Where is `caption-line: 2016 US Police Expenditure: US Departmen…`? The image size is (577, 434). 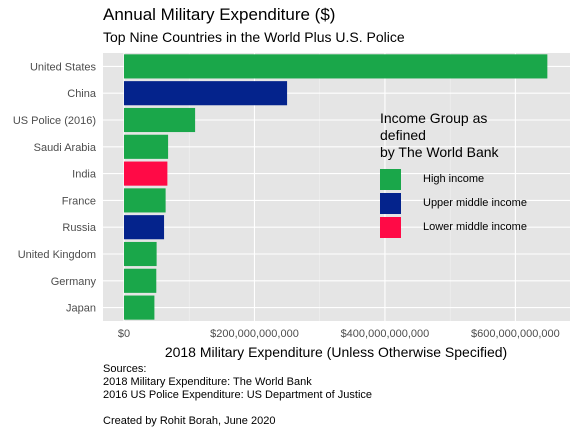
caption-line: 2016 US Police Expenditure: US Departmen… is located at coordinates (238, 395).